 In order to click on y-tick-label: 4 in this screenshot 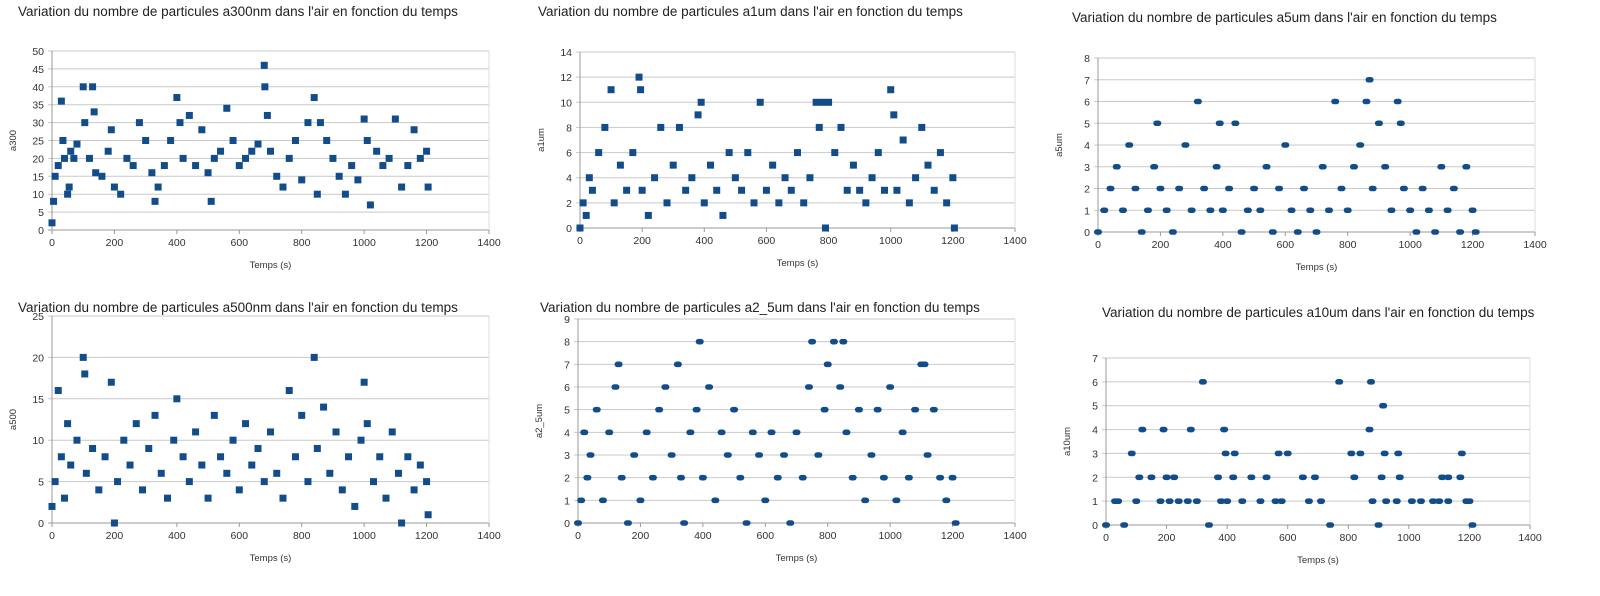, I will do `click(569, 179)`.